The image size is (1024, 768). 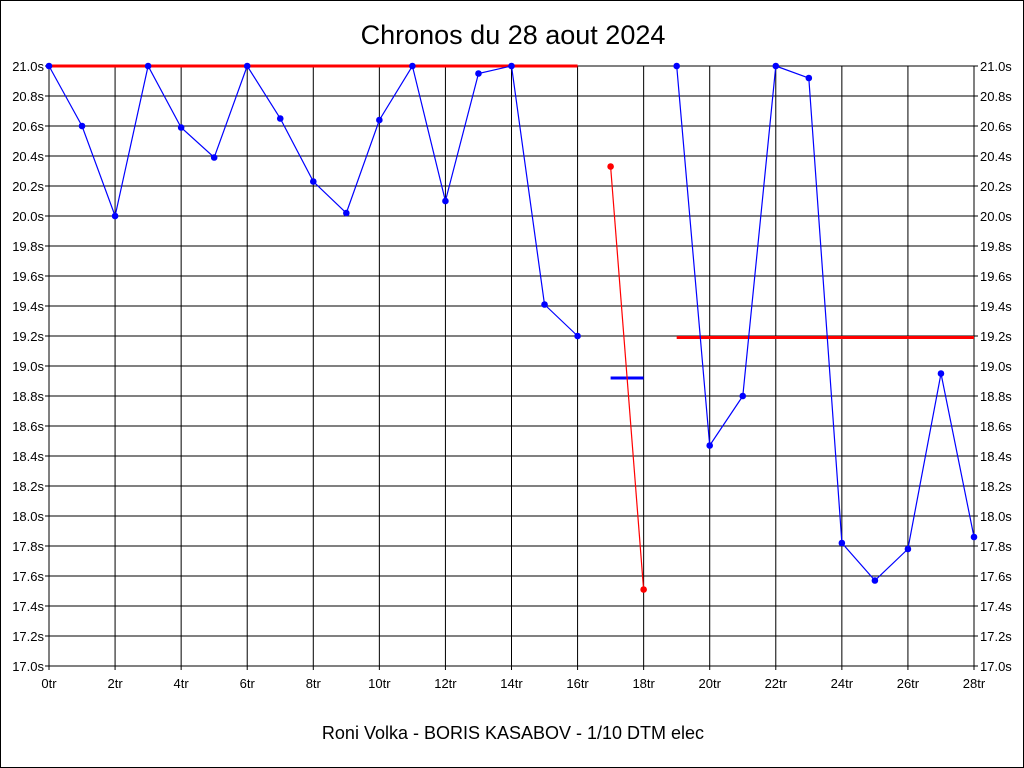 I want to click on y-tick-label-right: 18.6s, so click(x=996, y=426).